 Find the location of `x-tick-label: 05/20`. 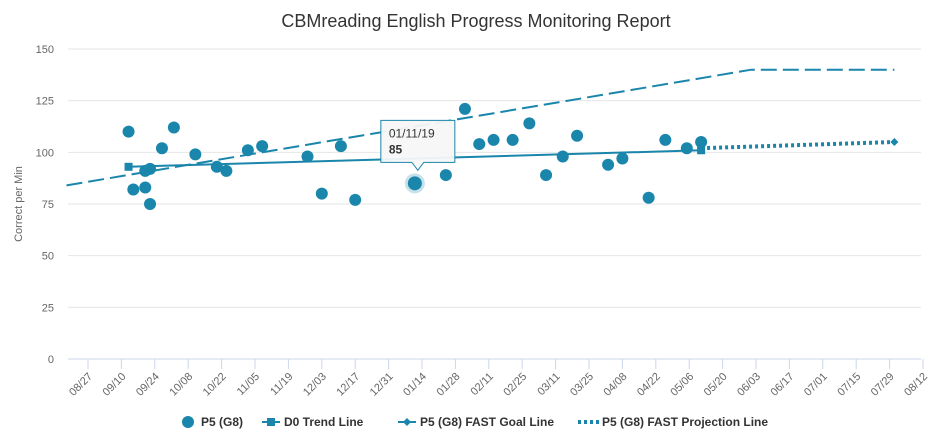

x-tick-label: 05/20 is located at coordinates (716, 385).